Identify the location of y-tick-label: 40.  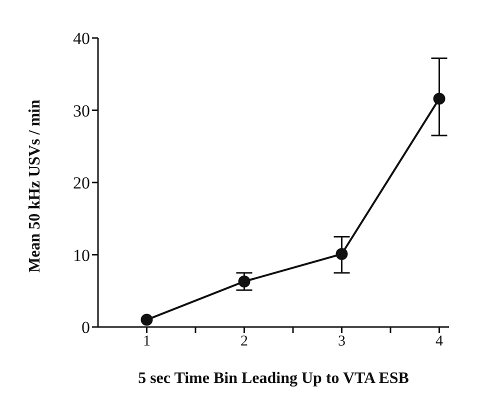
(81, 38).